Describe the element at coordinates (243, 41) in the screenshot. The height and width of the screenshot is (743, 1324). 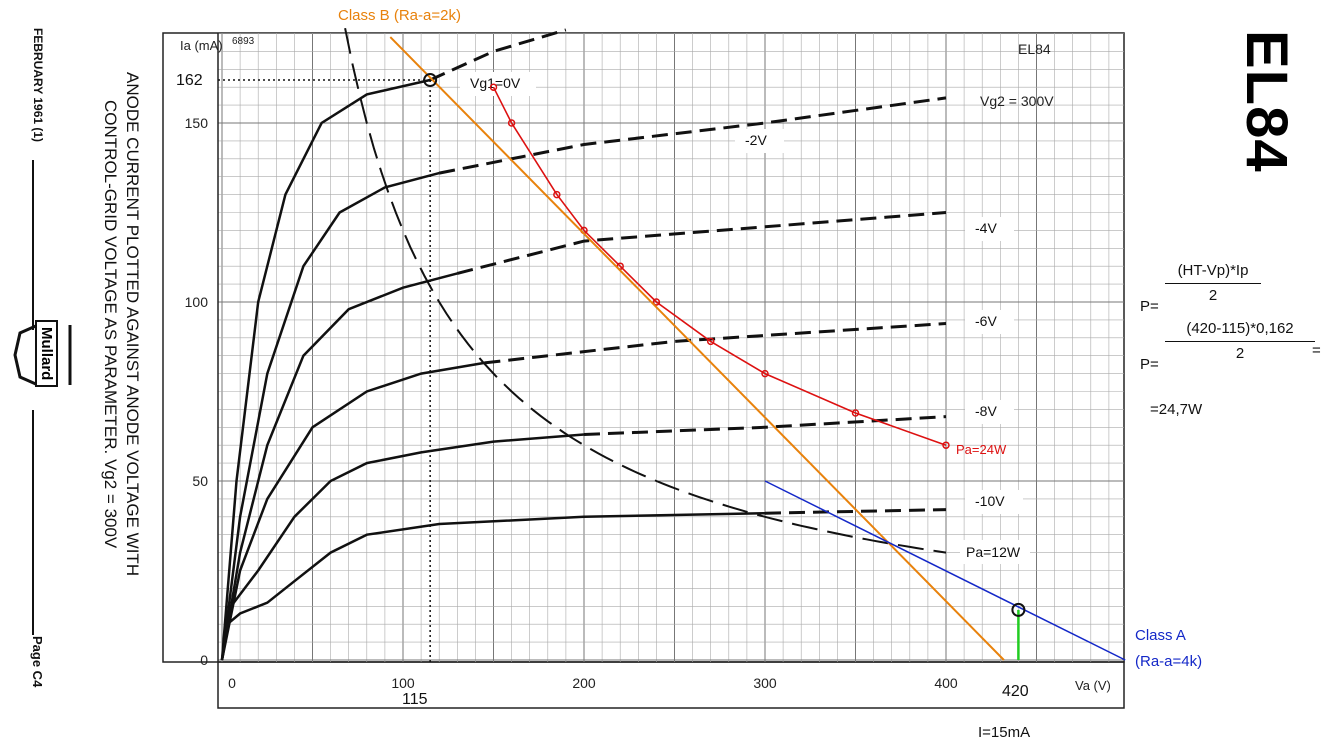
I see `chart-code: 6893` at that location.